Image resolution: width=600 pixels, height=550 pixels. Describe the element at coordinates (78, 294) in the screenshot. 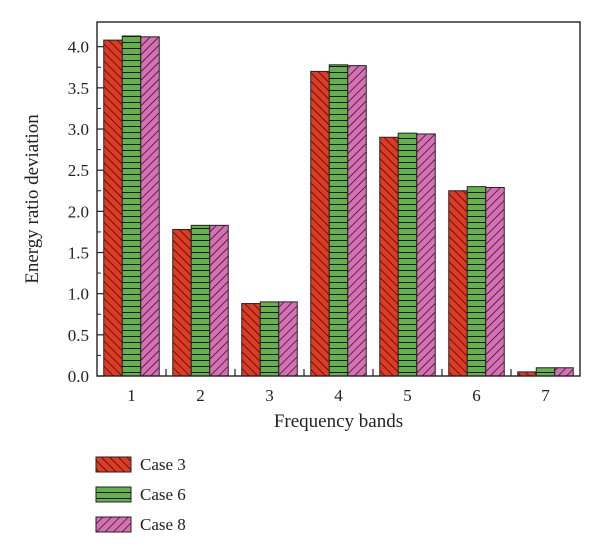

I see `y-tick-label: 1.0` at that location.